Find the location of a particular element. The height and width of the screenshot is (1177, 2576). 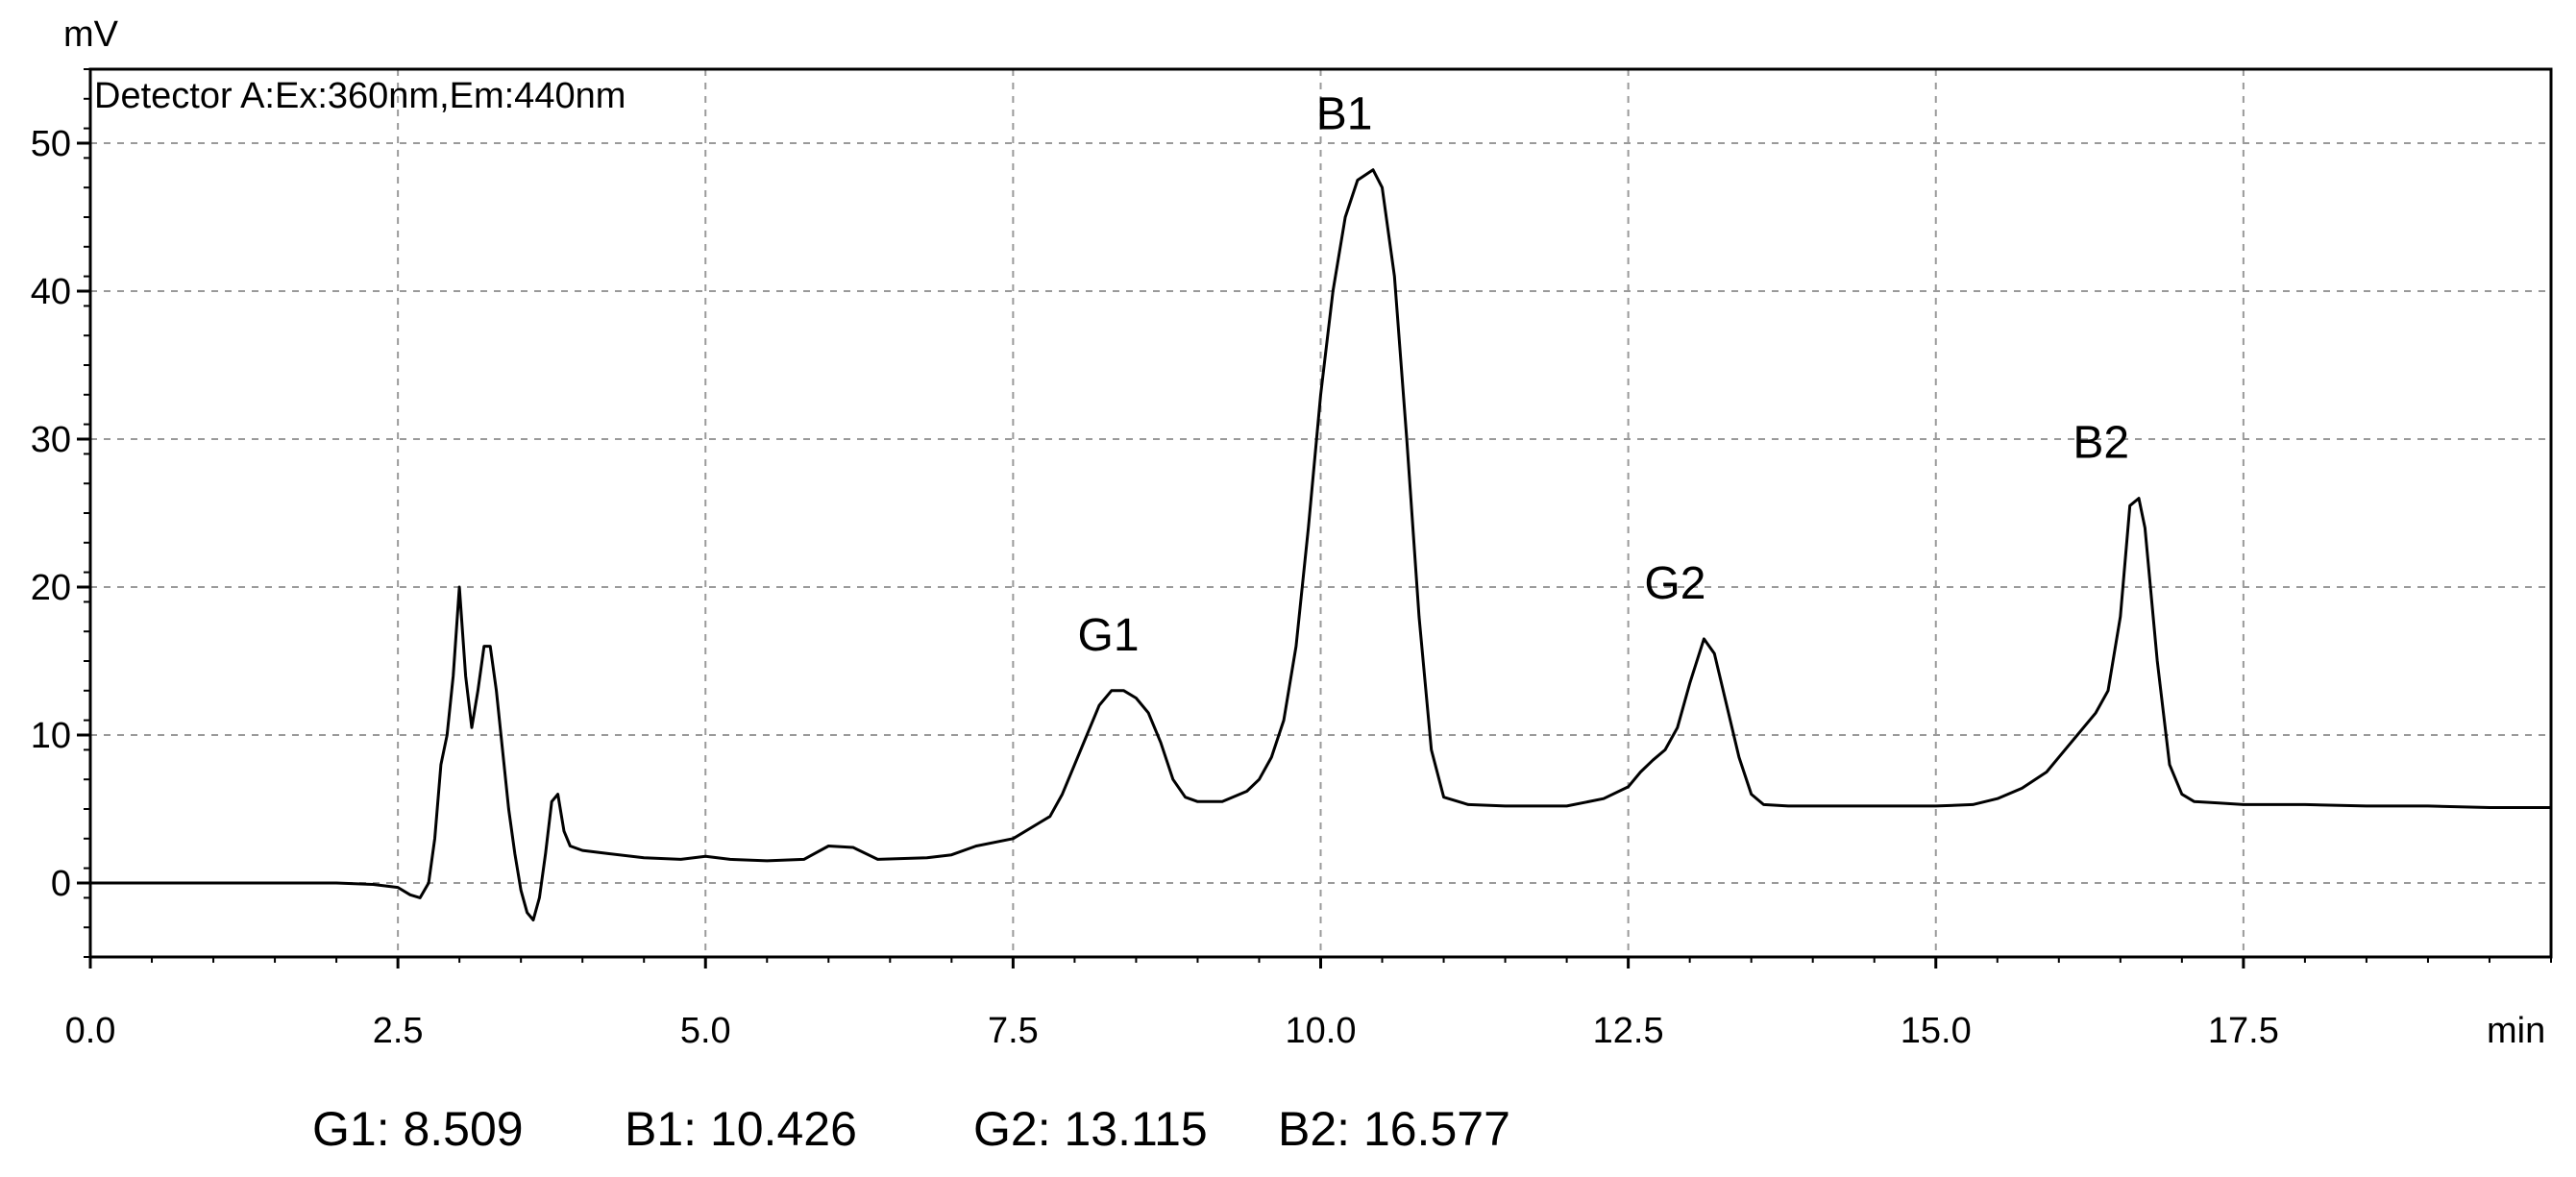

peak-label-g2: G2 is located at coordinates (1674, 583).